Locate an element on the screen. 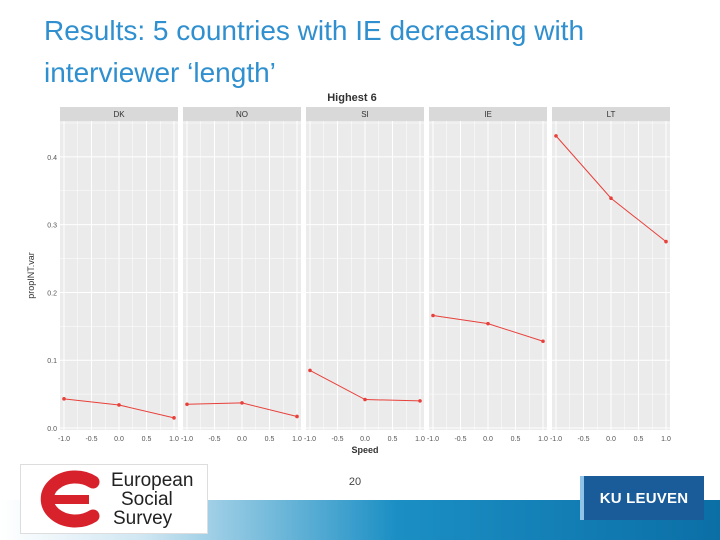 Image resolution: width=720 pixels, height=540 pixels. y-tick-label: 0.2 is located at coordinates (52, 293).